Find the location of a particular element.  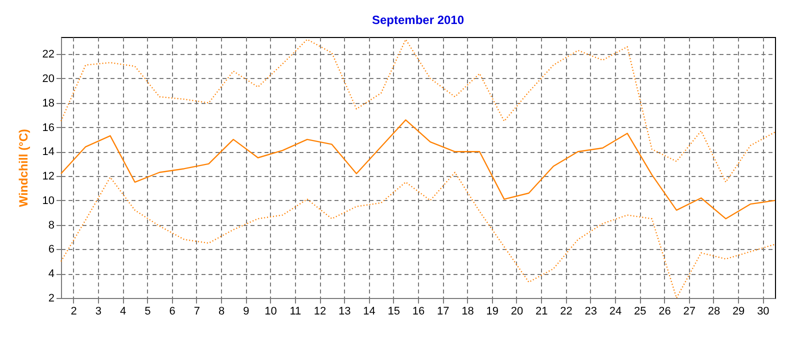

x-tick-label: 28 is located at coordinates (714, 312).